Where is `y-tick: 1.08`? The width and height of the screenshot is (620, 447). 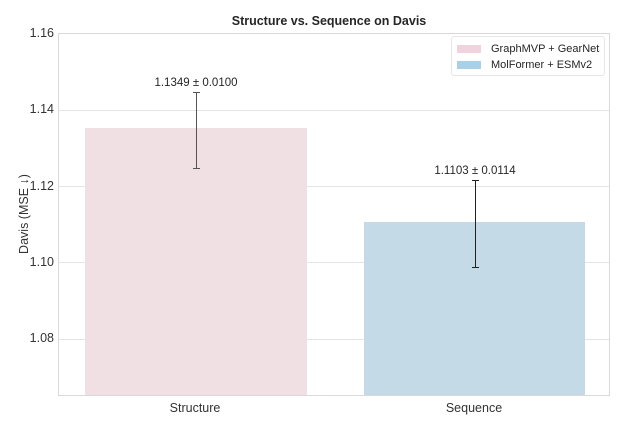
y-tick: 1.08 is located at coordinates (41, 338).